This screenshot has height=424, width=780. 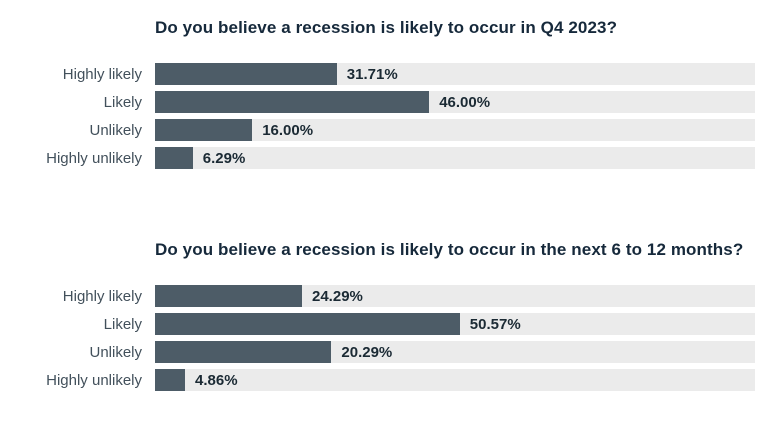 I want to click on bar-track: 50.57%, so click(x=455, y=324).